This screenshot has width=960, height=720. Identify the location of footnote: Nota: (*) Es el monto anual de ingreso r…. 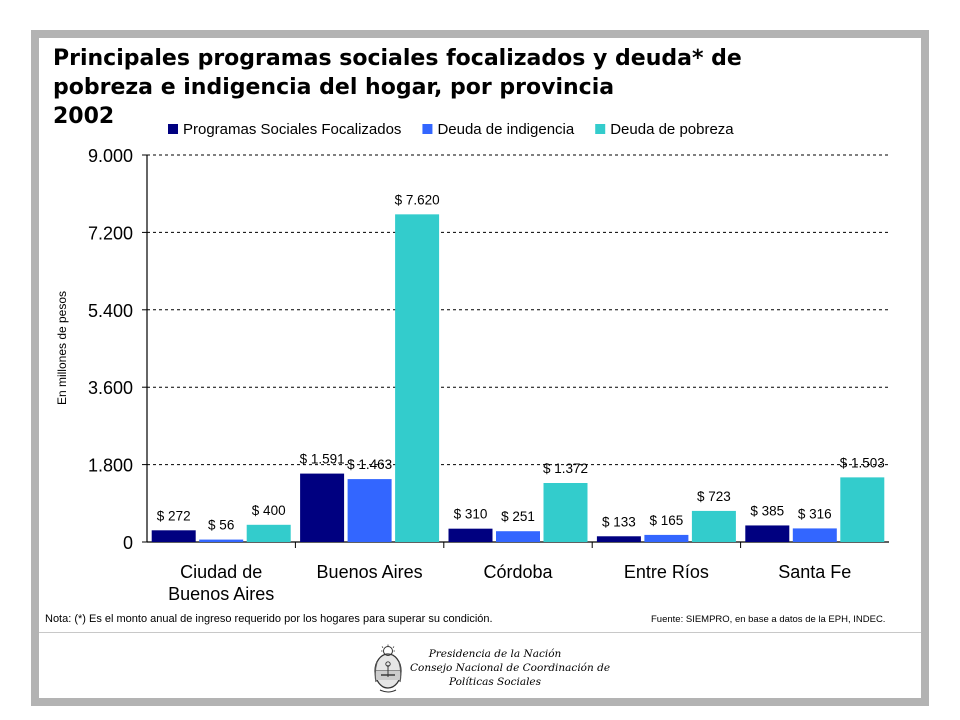
(269, 619).